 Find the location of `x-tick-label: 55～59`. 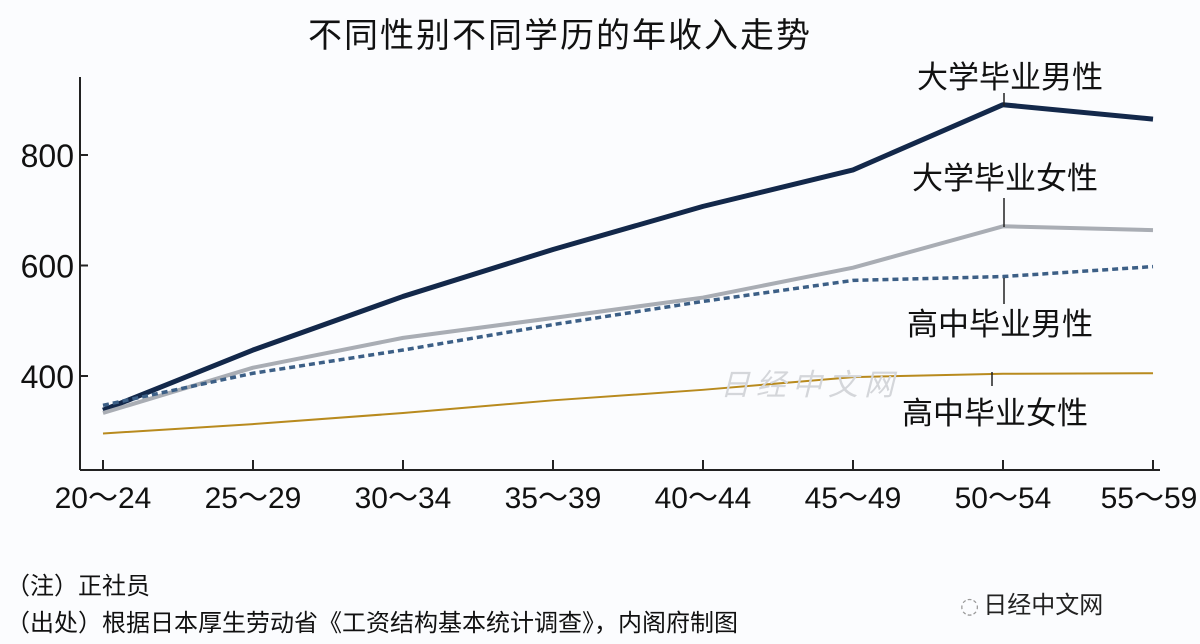

x-tick-label: 55～59 is located at coordinates (1149, 498).